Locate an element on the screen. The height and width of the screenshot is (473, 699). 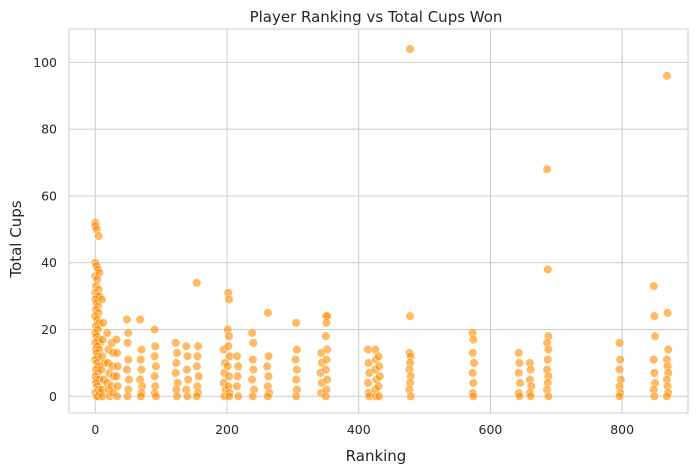
y-axis-ticks: 0 20 40 60 80 100 is located at coordinates (45, 229).